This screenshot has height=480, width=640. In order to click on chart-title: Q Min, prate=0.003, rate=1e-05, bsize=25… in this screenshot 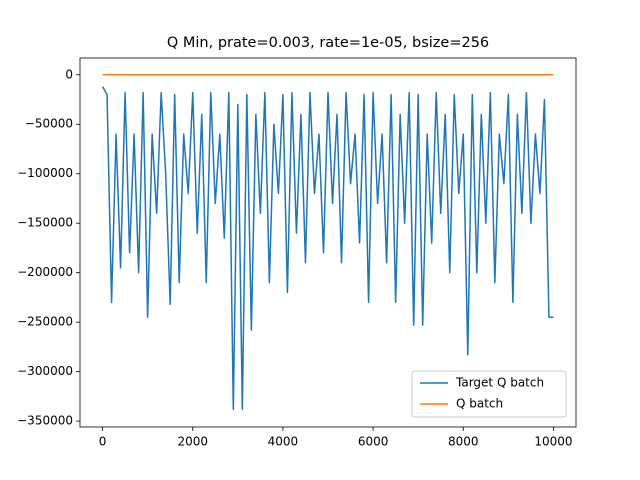, I will do `click(328, 43)`.